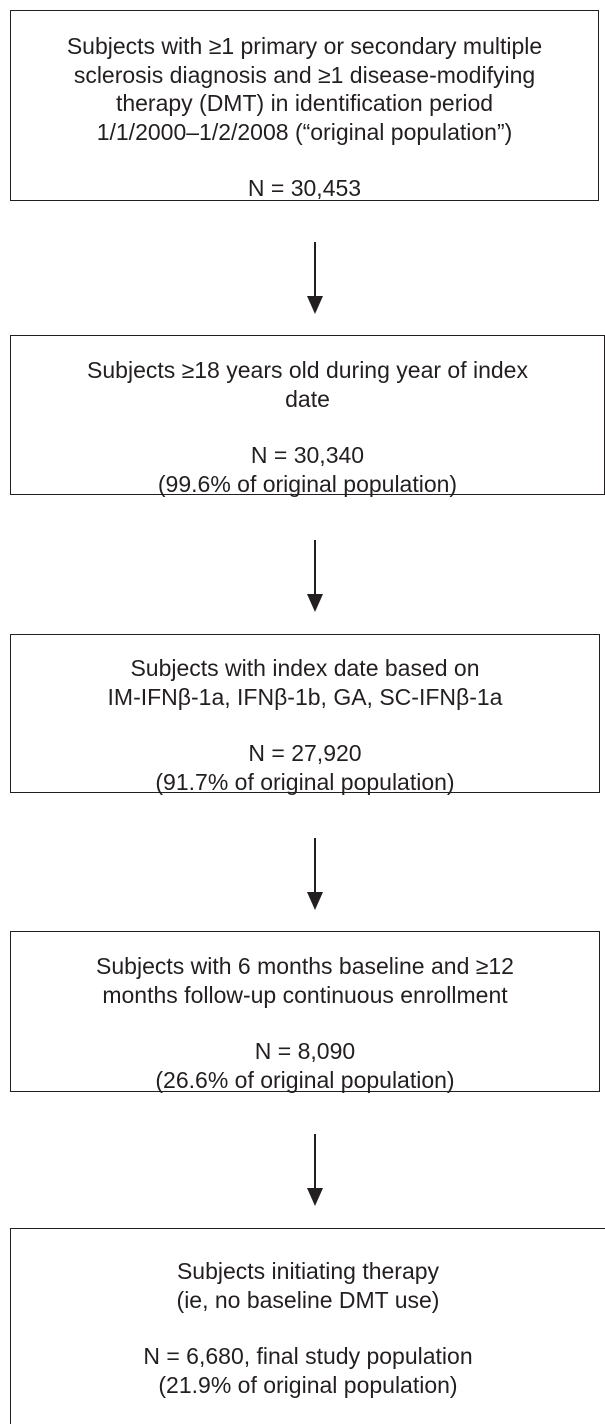 This screenshot has width=605, height=1424. Describe the element at coordinates (308, 1271) in the screenshot. I see `step-5-line-1: Subjects initiating therapy` at that location.